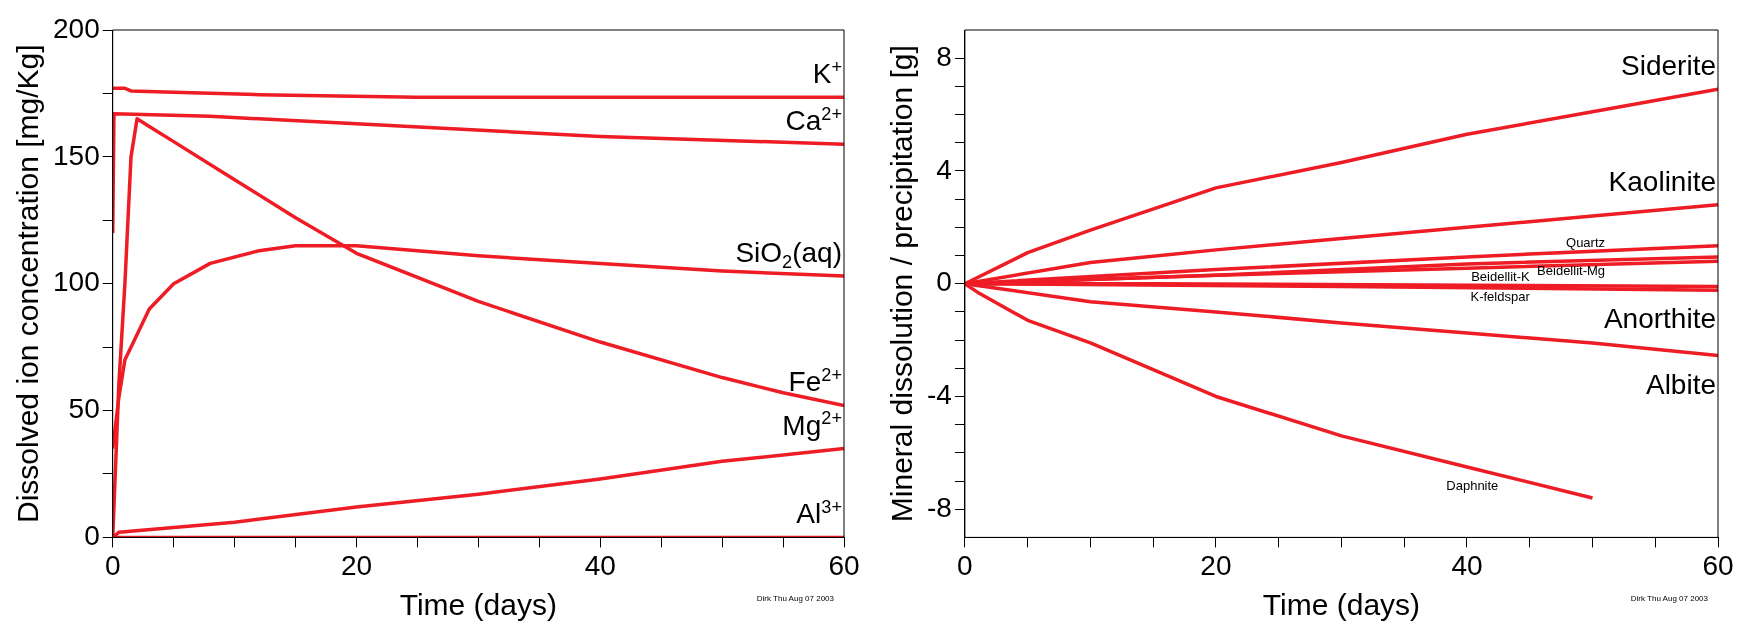  What do you see at coordinates (1472, 485) in the screenshot?
I see `series-label: Daphnite` at bounding box center [1472, 485].